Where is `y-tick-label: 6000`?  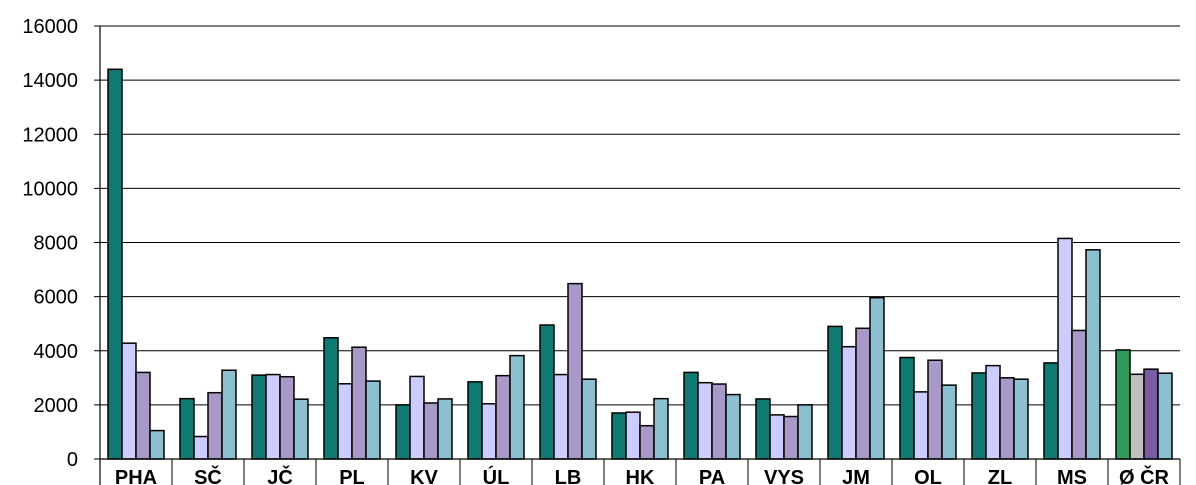
y-tick-label: 6000 is located at coordinates (56, 298).